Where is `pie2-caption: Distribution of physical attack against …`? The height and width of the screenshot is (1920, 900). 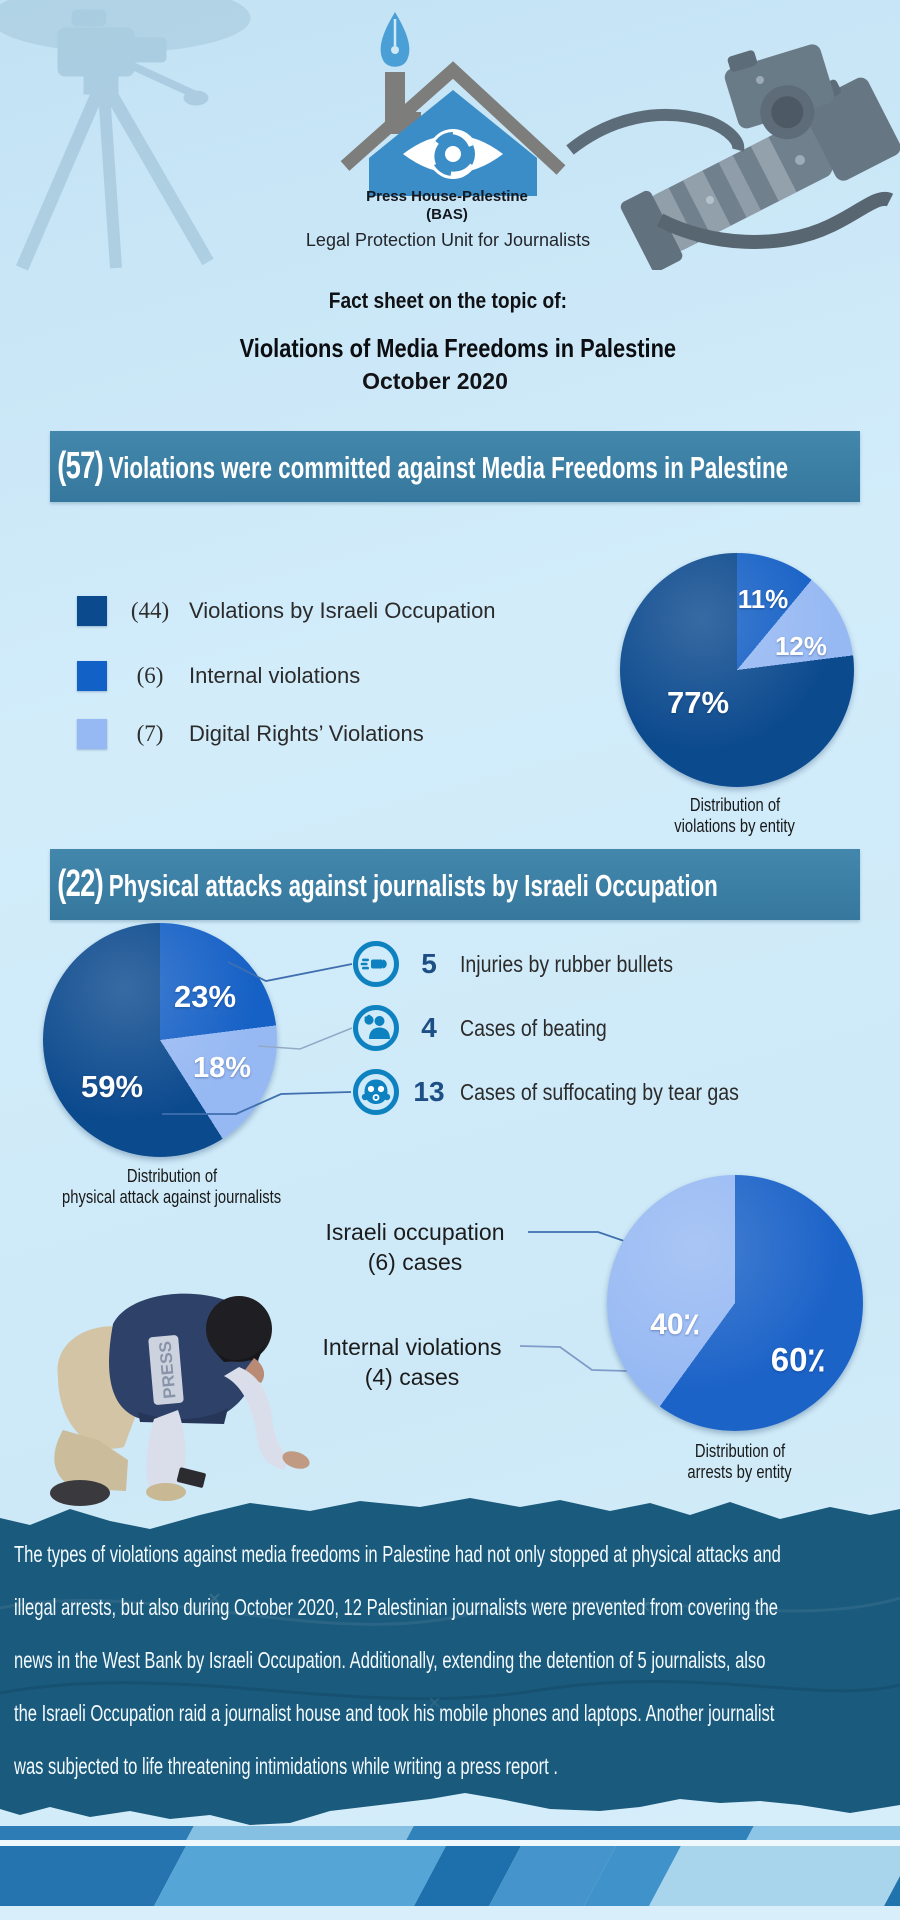 pie2-caption: Distribution of physical attack against … is located at coordinates (172, 1186).